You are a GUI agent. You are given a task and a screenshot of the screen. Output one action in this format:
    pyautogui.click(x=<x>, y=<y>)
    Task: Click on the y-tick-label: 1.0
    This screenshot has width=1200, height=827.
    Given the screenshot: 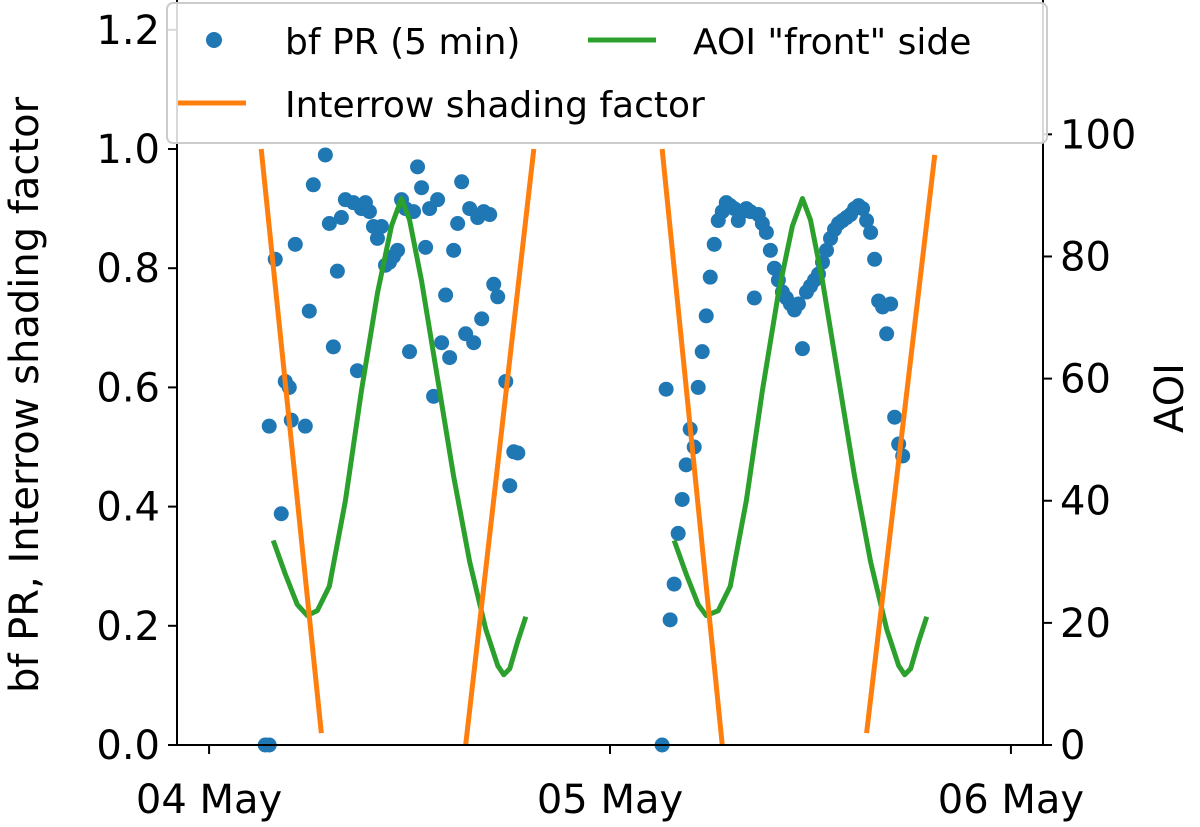 What is the action you would take?
    pyautogui.click(x=128, y=150)
    